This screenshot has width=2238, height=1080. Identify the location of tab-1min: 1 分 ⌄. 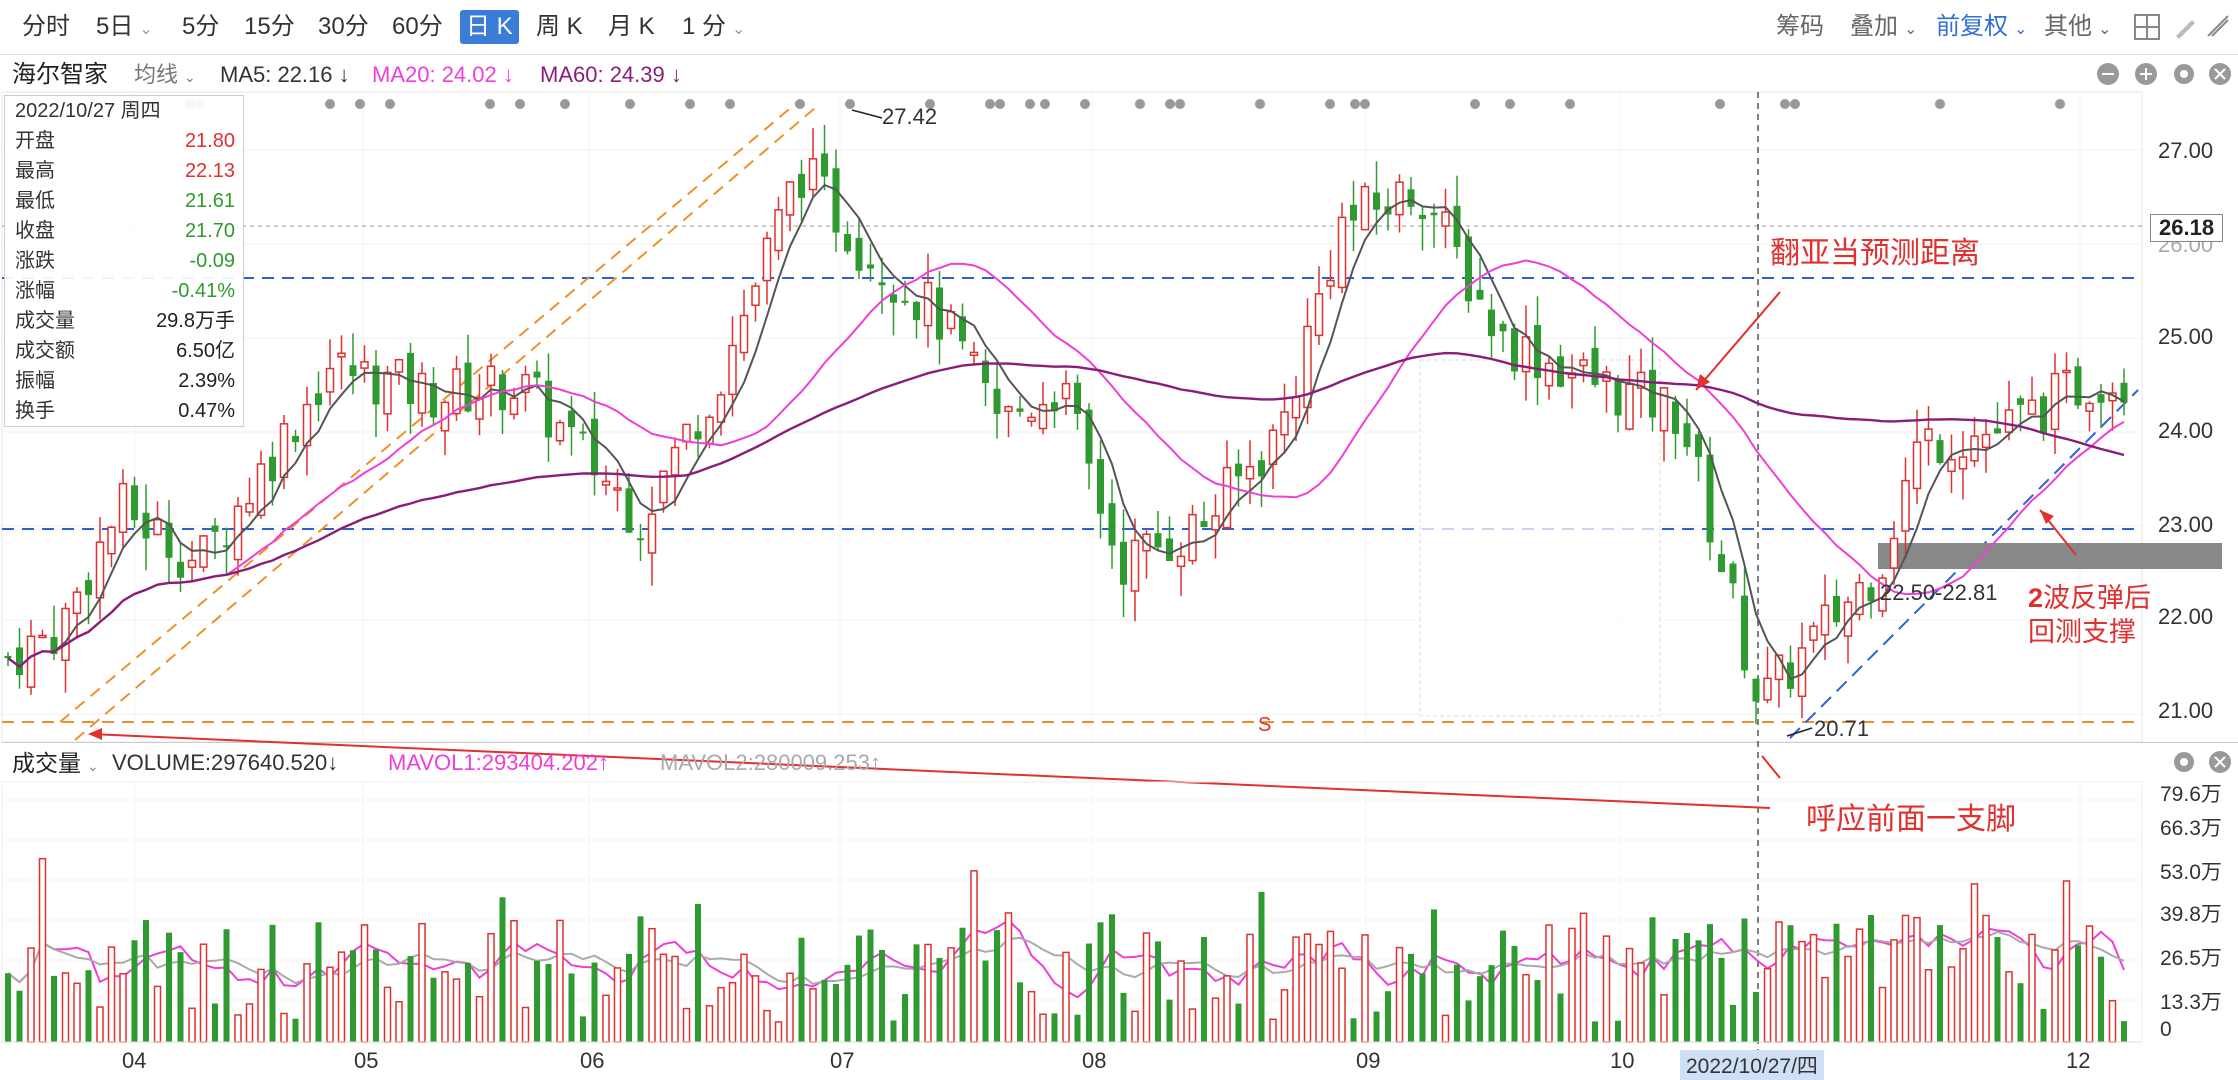
(714, 26).